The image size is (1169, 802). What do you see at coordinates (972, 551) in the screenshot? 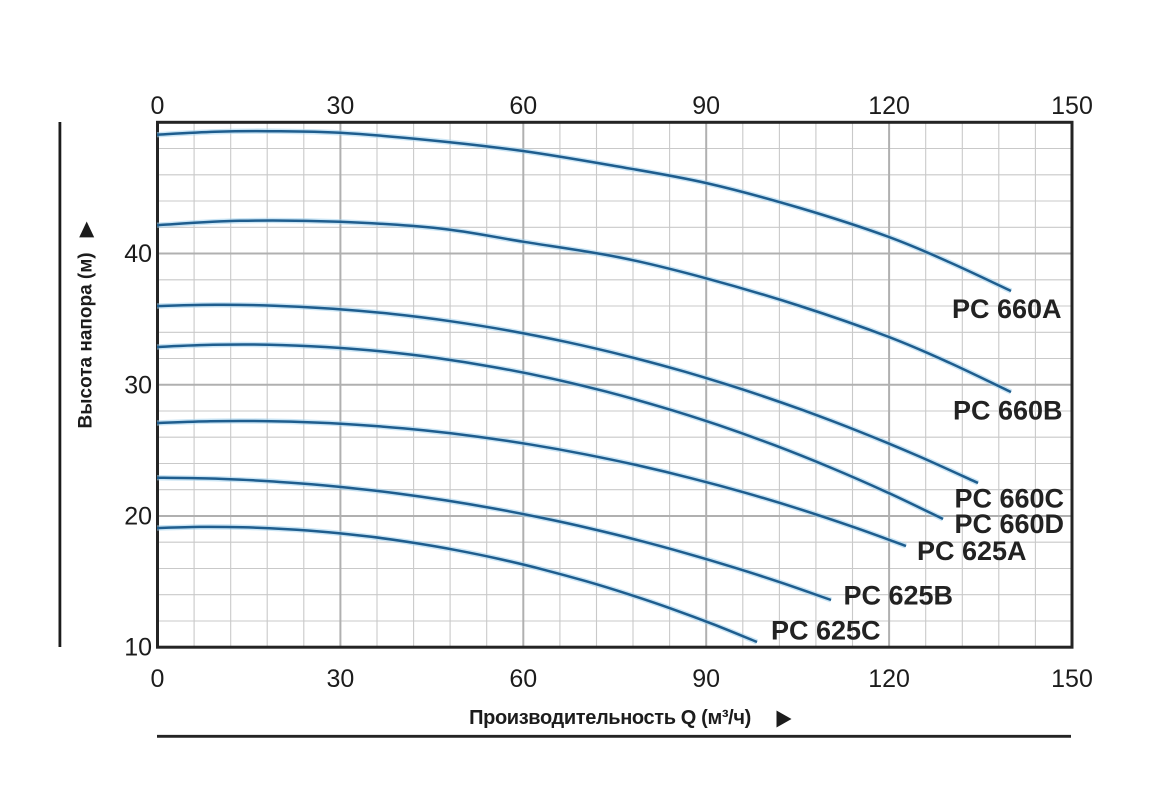
I see `svg-text: PC 625A` at bounding box center [972, 551].